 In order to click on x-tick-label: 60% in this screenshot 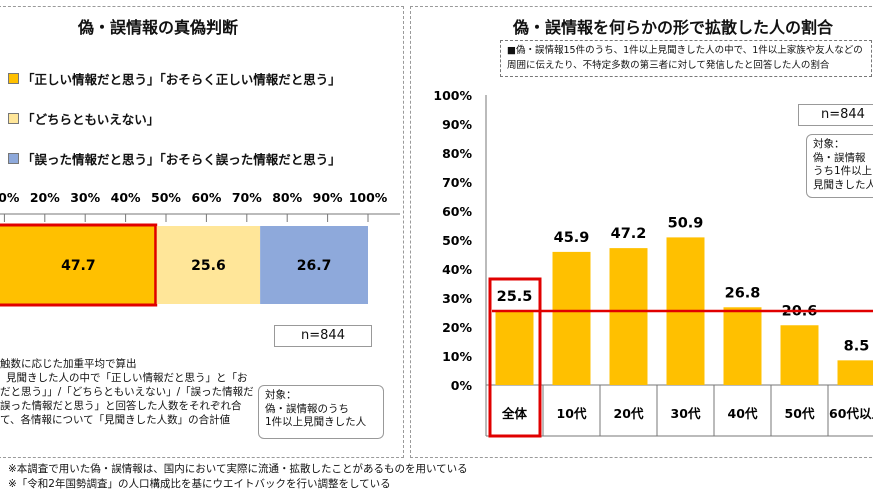, I will do `click(206, 197)`.